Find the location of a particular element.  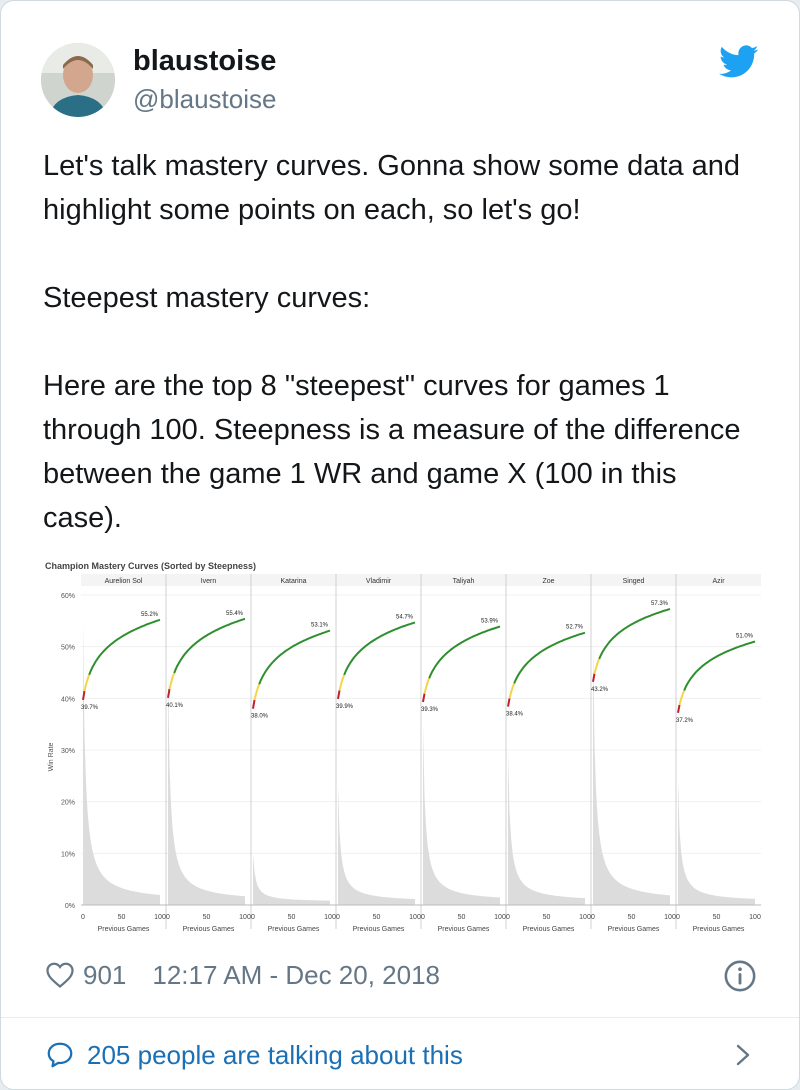

y-tick-label: 10% is located at coordinates (68, 854).